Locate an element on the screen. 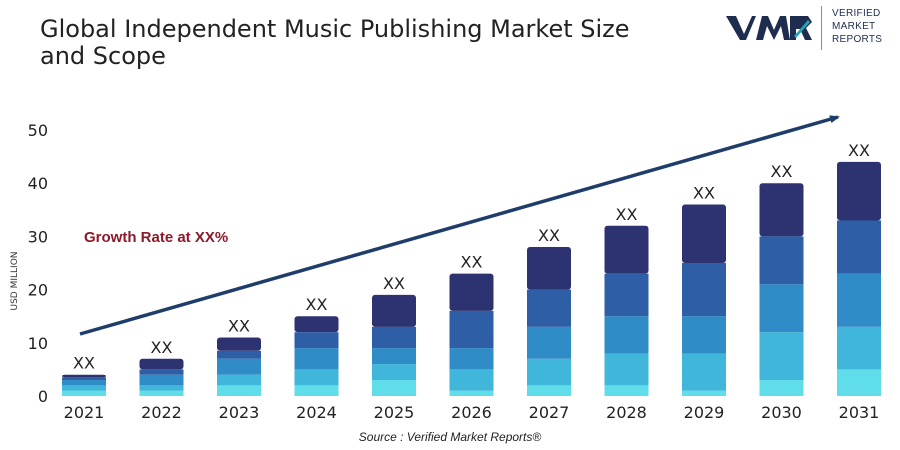 The image size is (900, 450). x-tick-label: 2024 is located at coordinates (316, 412).